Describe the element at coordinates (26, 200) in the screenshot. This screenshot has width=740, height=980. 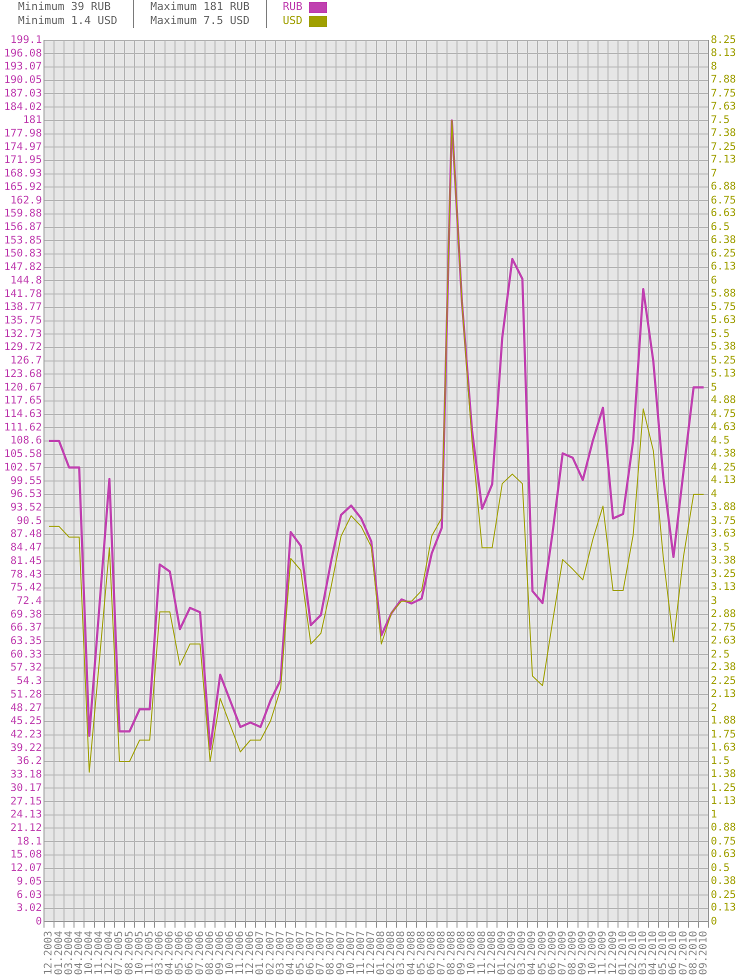
I see `y-tick-label: 162.9` at that location.